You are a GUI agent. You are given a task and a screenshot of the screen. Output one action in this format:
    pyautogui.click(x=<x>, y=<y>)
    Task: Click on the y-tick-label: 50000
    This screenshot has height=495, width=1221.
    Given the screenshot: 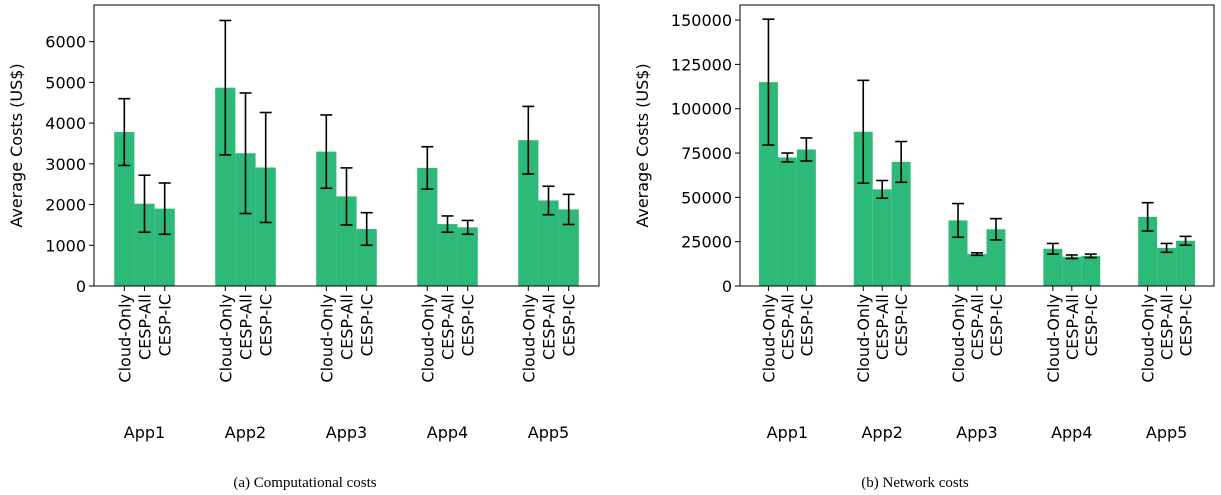 What is the action you would take?
    pyautogui.click(x=706, y=197)
    